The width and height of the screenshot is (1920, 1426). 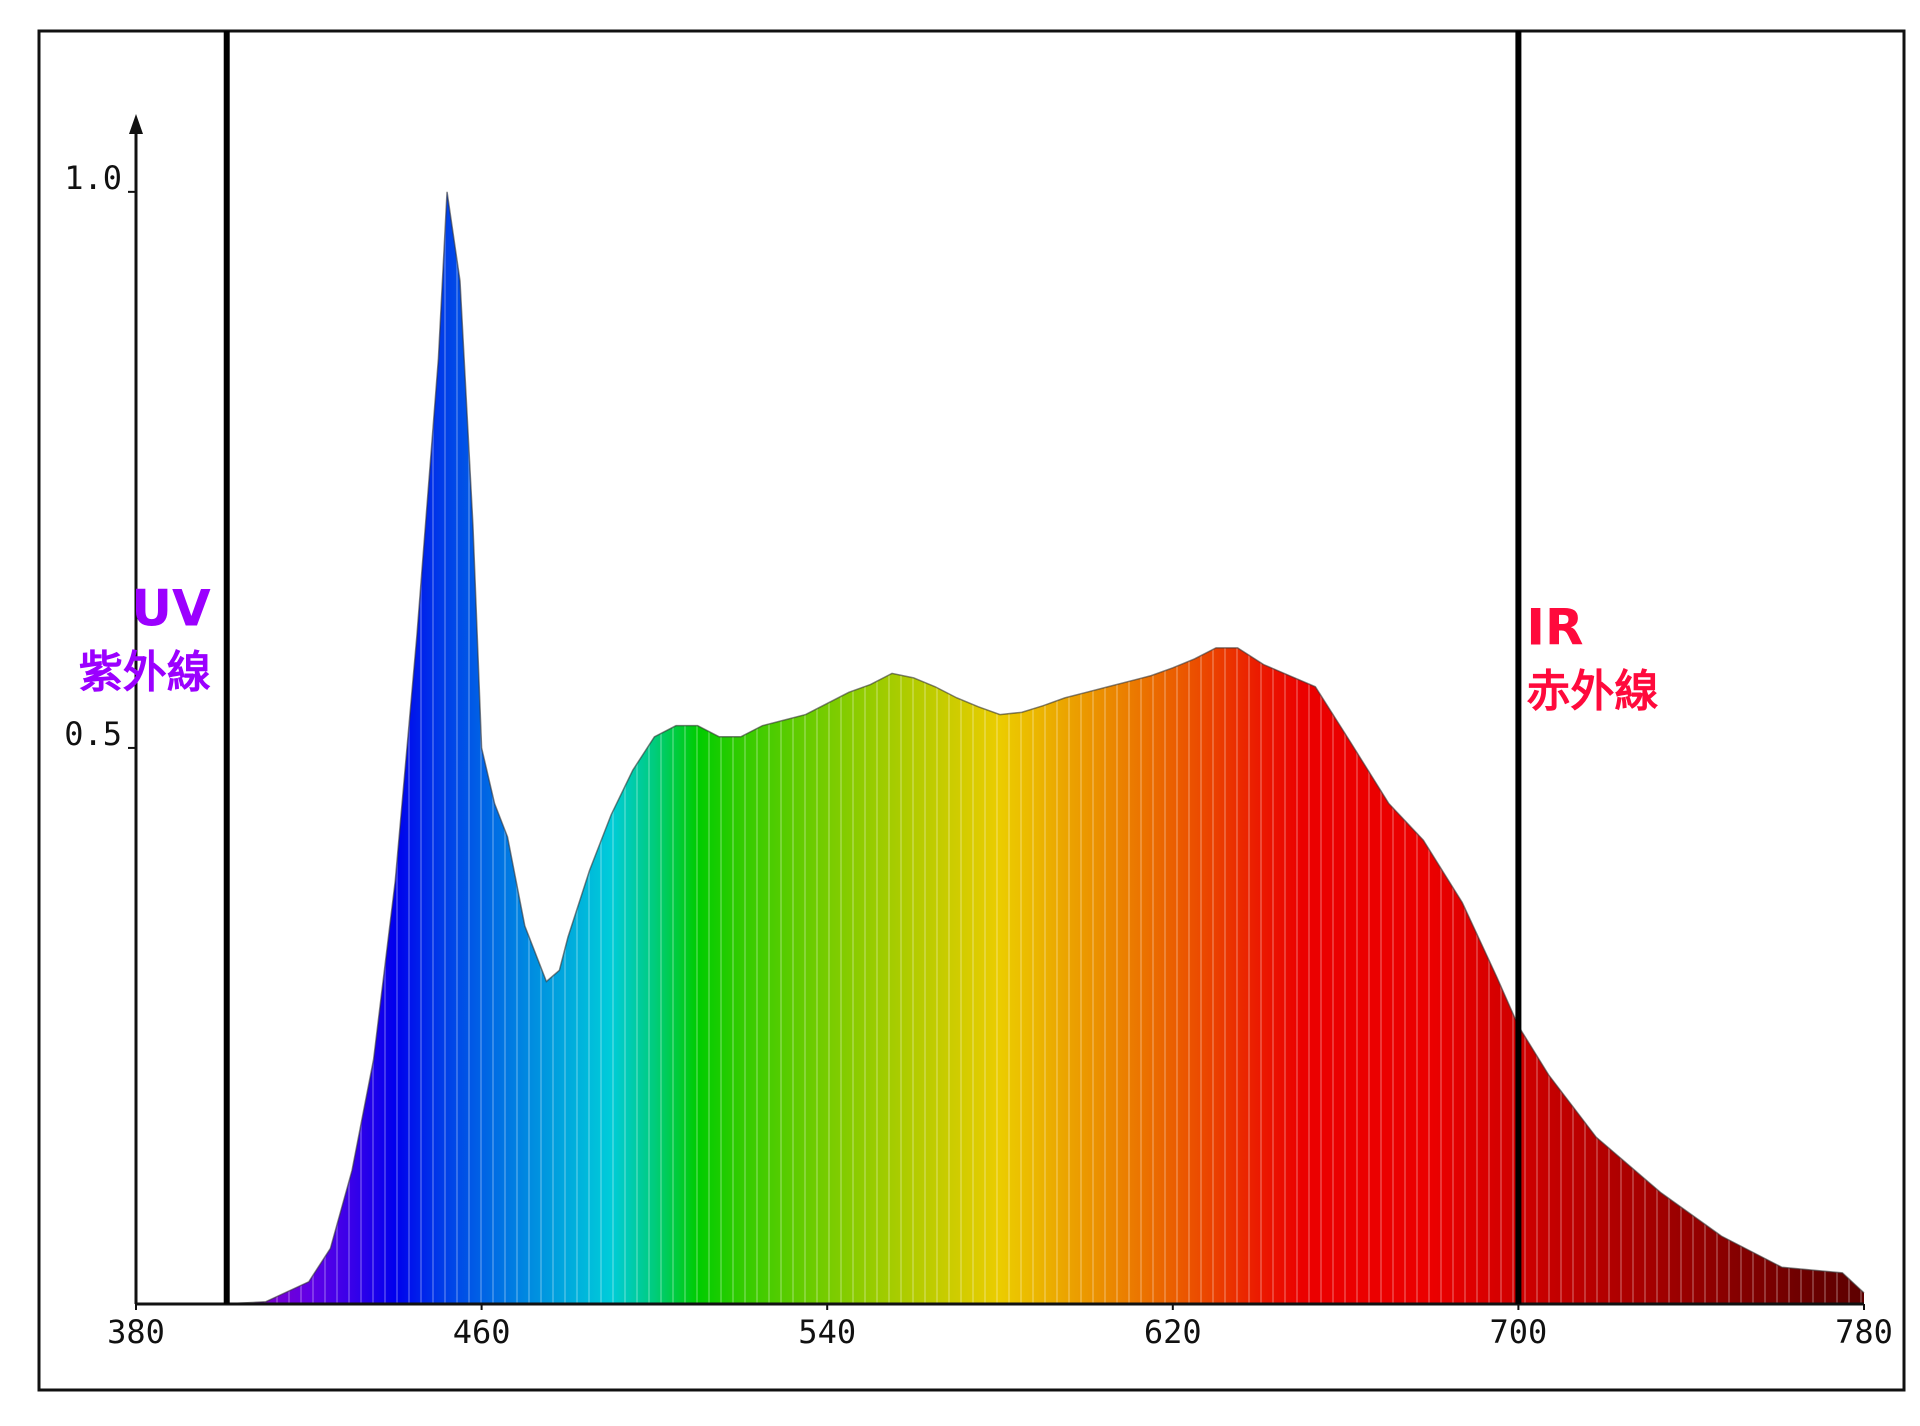 What do you see at coordinates (1592, 691) in the screenshot?
I see `marker-sublabel: 赤外線` at bounding box center [1592, 691].